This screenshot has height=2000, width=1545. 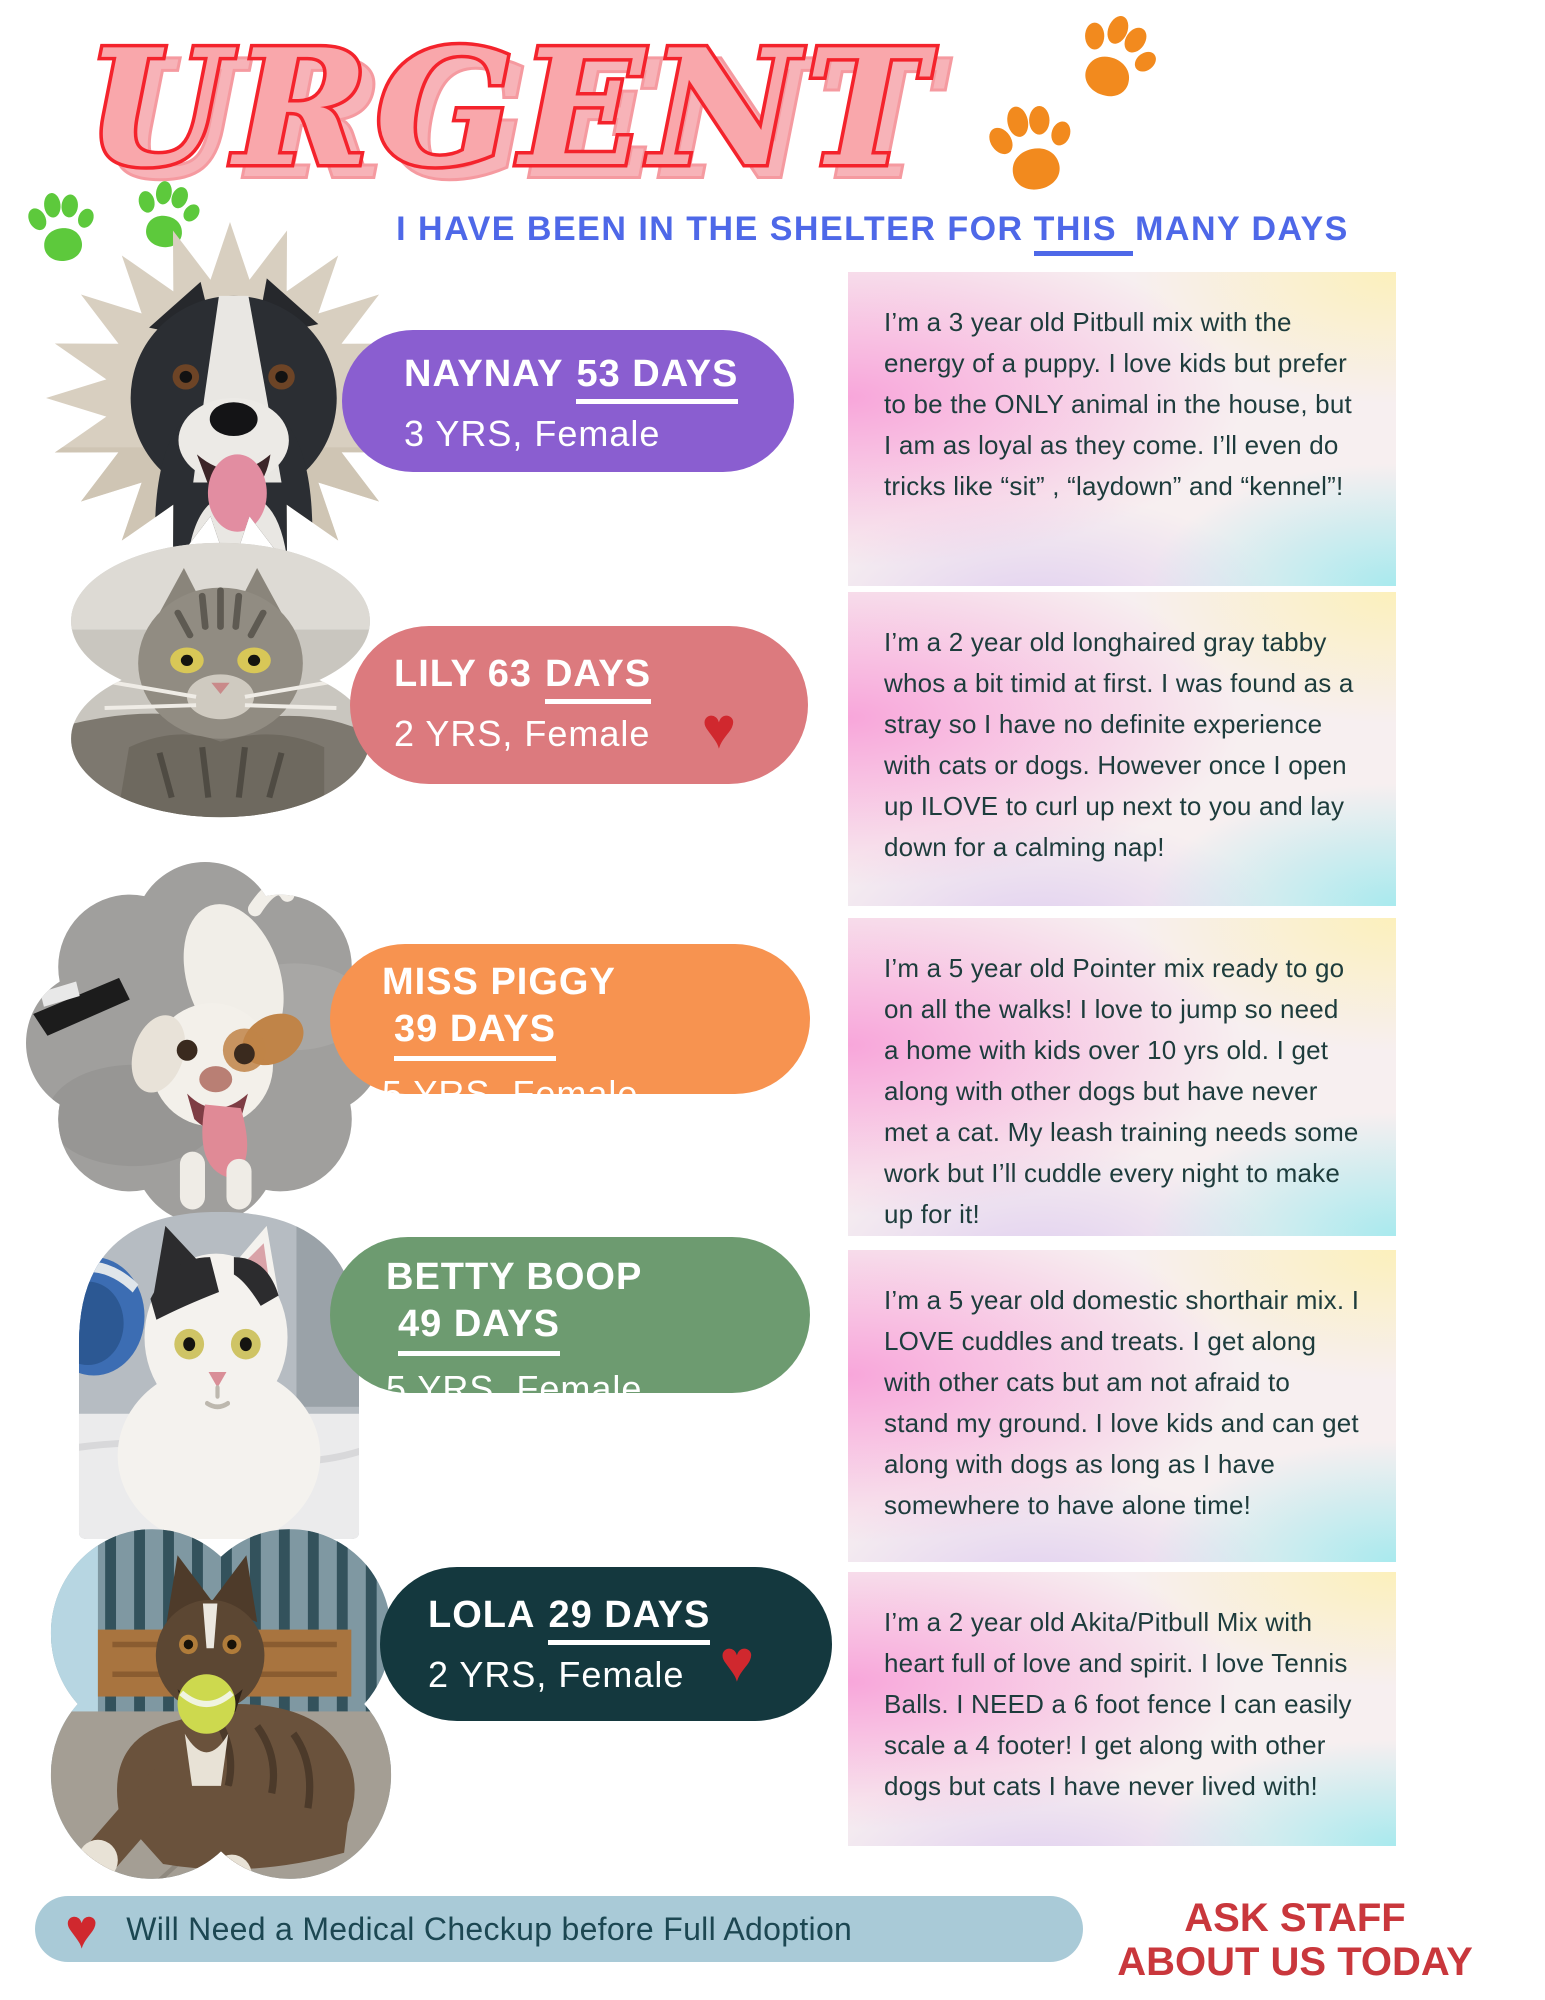 I want to click on cta-line2: ABOUT US TODAY, so click(x=1295, y=1962).